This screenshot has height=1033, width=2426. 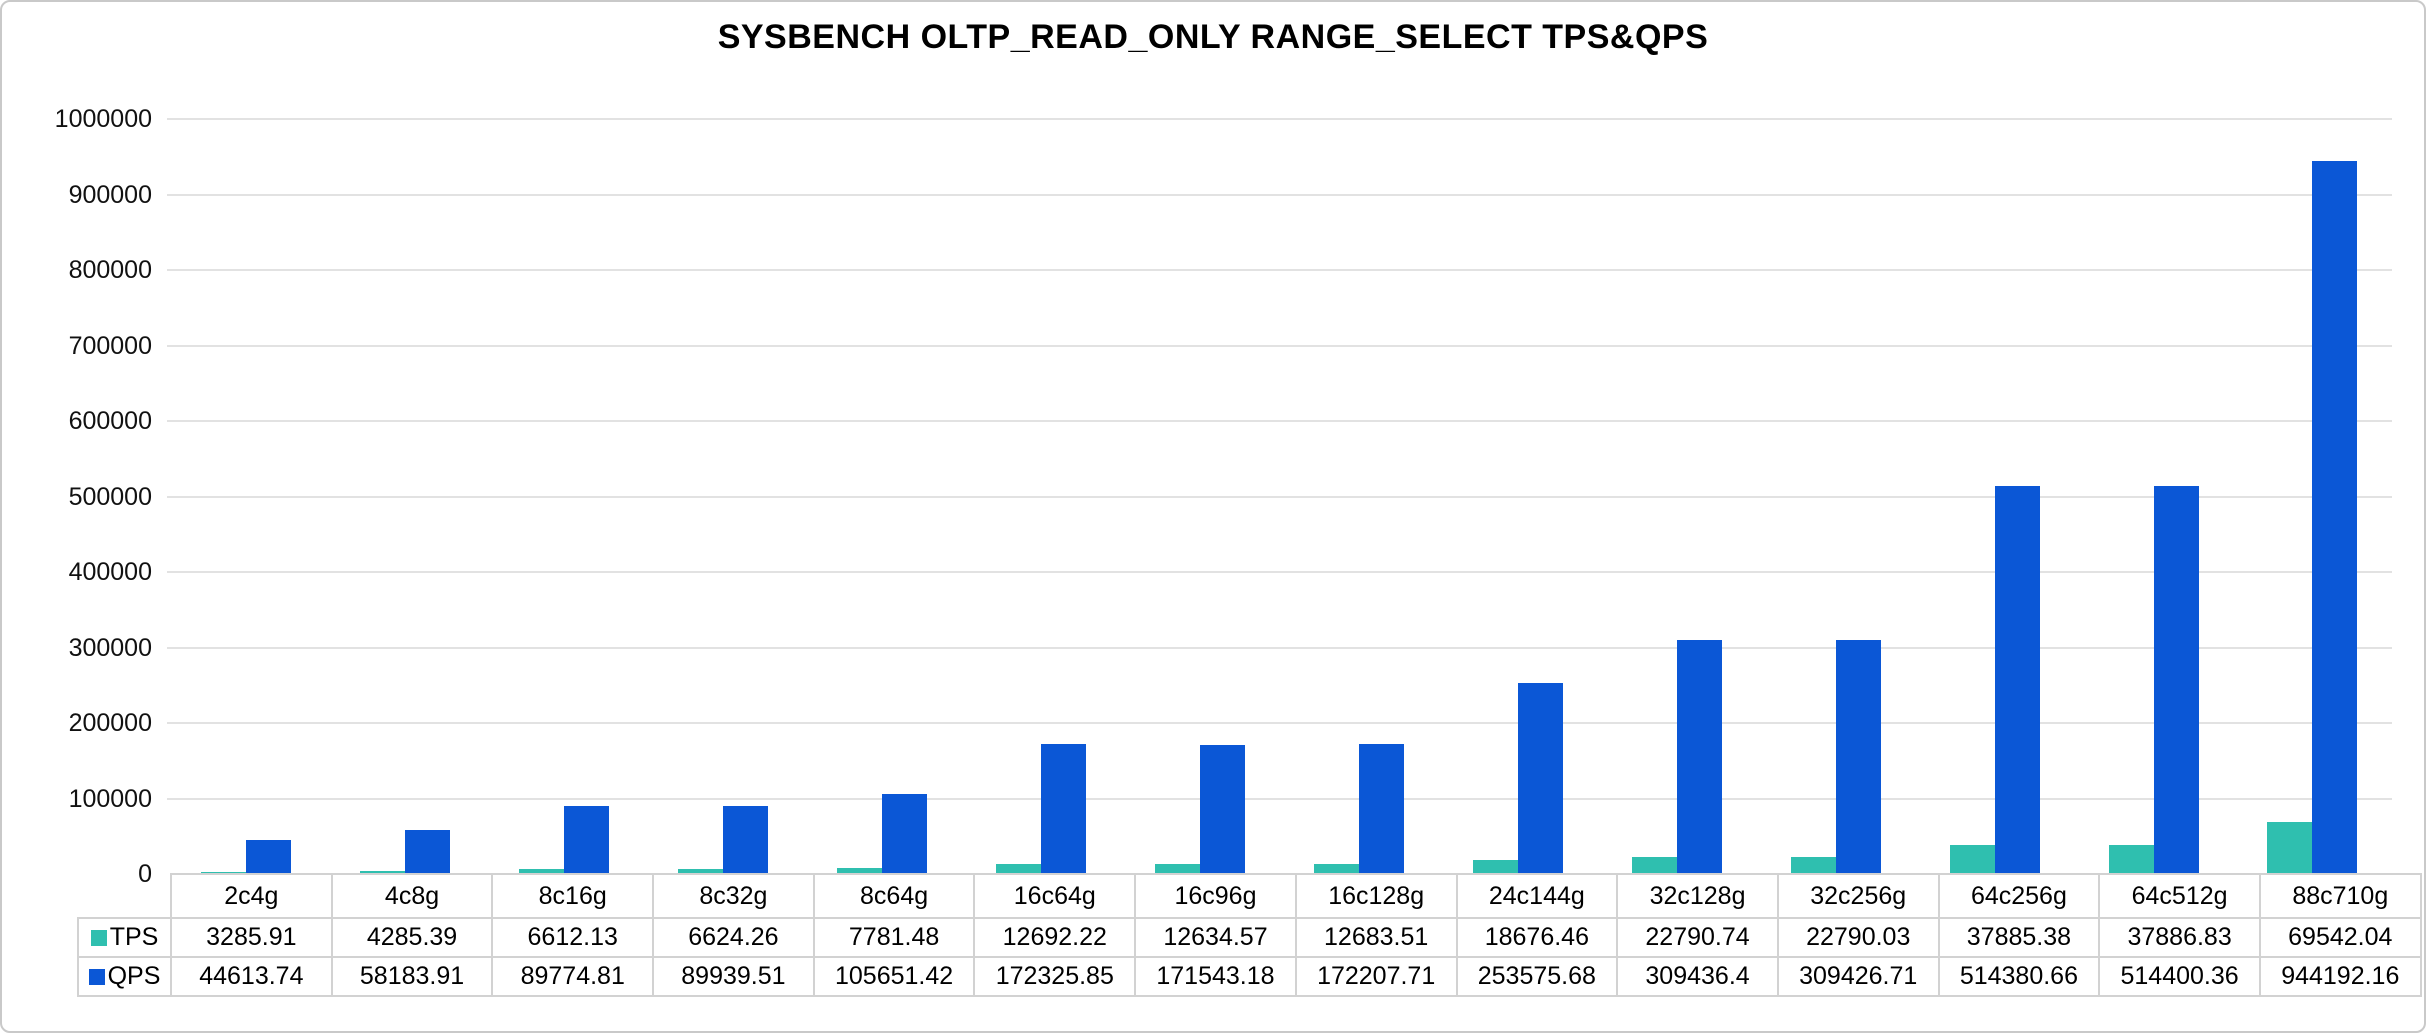 I want to click on bar-group-16c64g, so click(x=1041, y=496).